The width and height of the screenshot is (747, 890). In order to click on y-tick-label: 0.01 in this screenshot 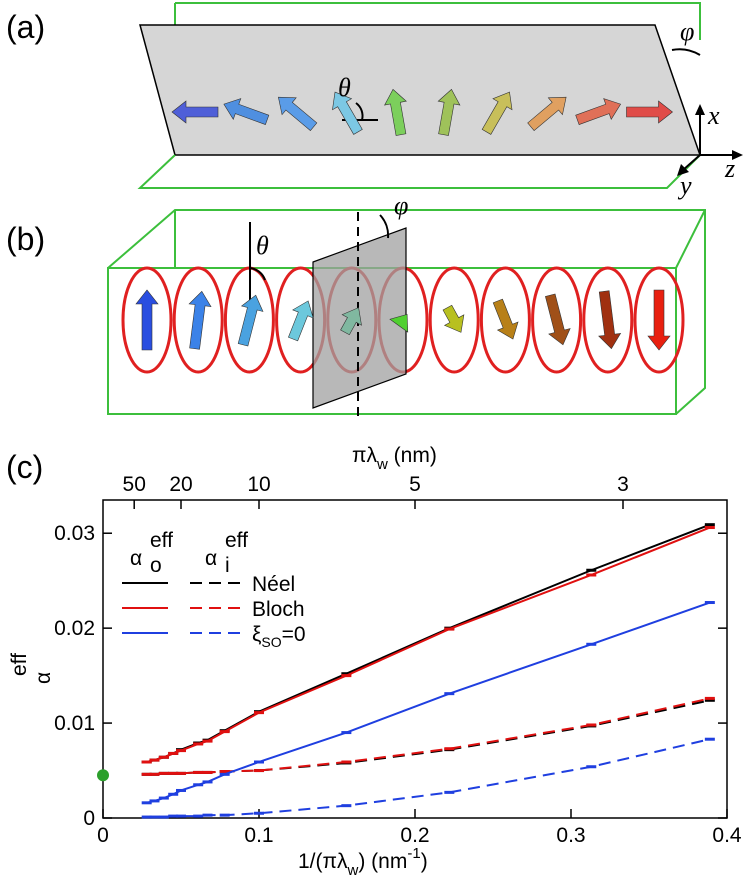, I will do `click(74, 723)`.